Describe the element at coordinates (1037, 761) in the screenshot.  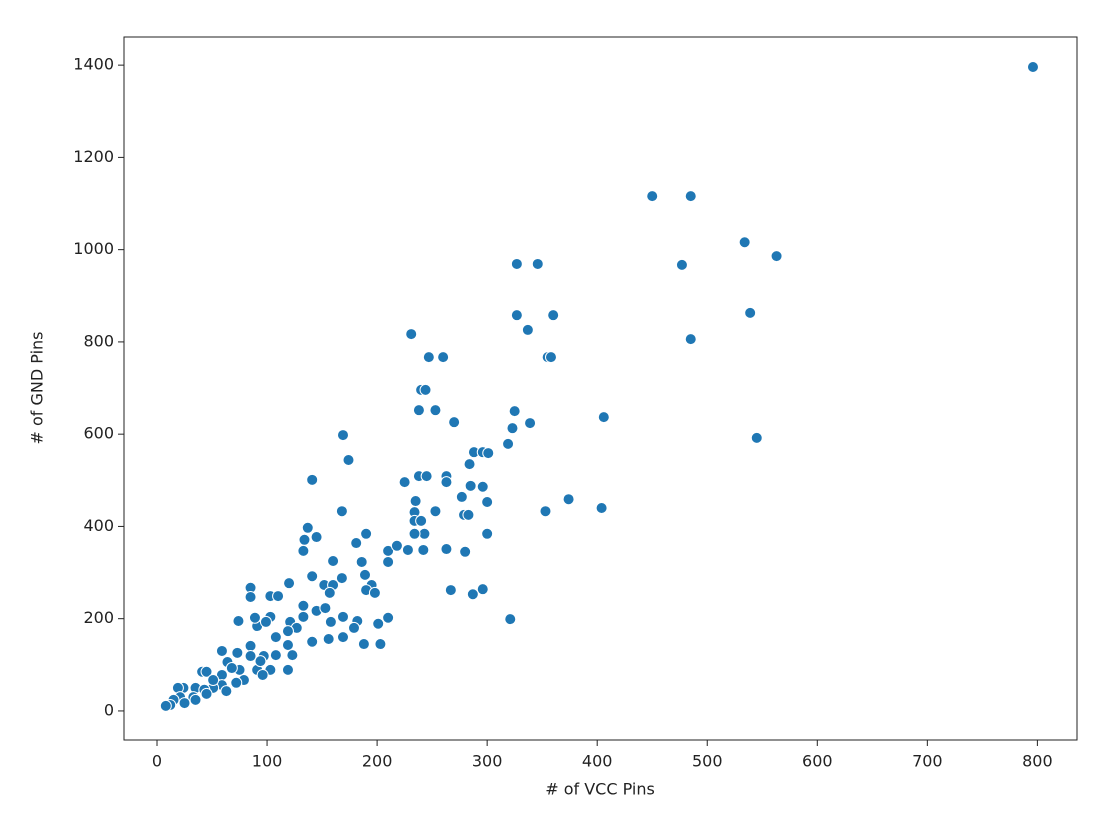
I see `x-tick-label: 800` at that location.